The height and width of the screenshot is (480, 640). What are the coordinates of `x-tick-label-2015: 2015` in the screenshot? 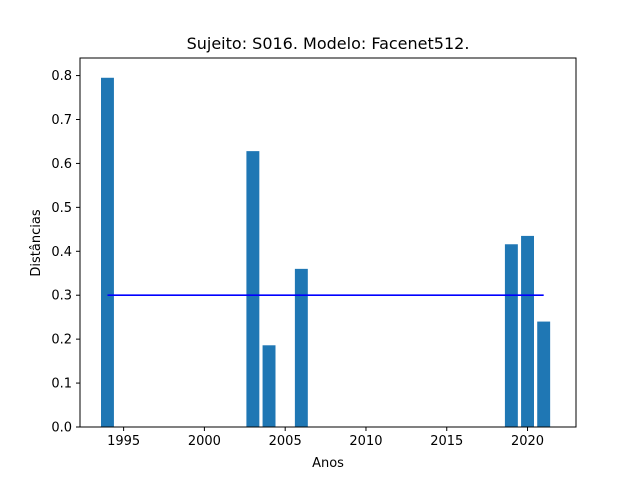 It's located at (446, 441).